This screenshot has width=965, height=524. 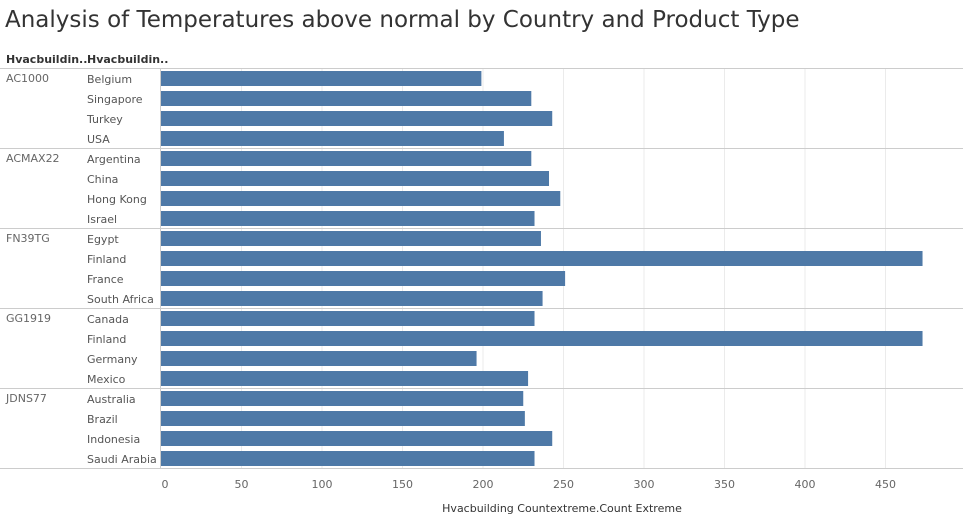 I want to click on category-label: Canada, so click(x=108, y=319).